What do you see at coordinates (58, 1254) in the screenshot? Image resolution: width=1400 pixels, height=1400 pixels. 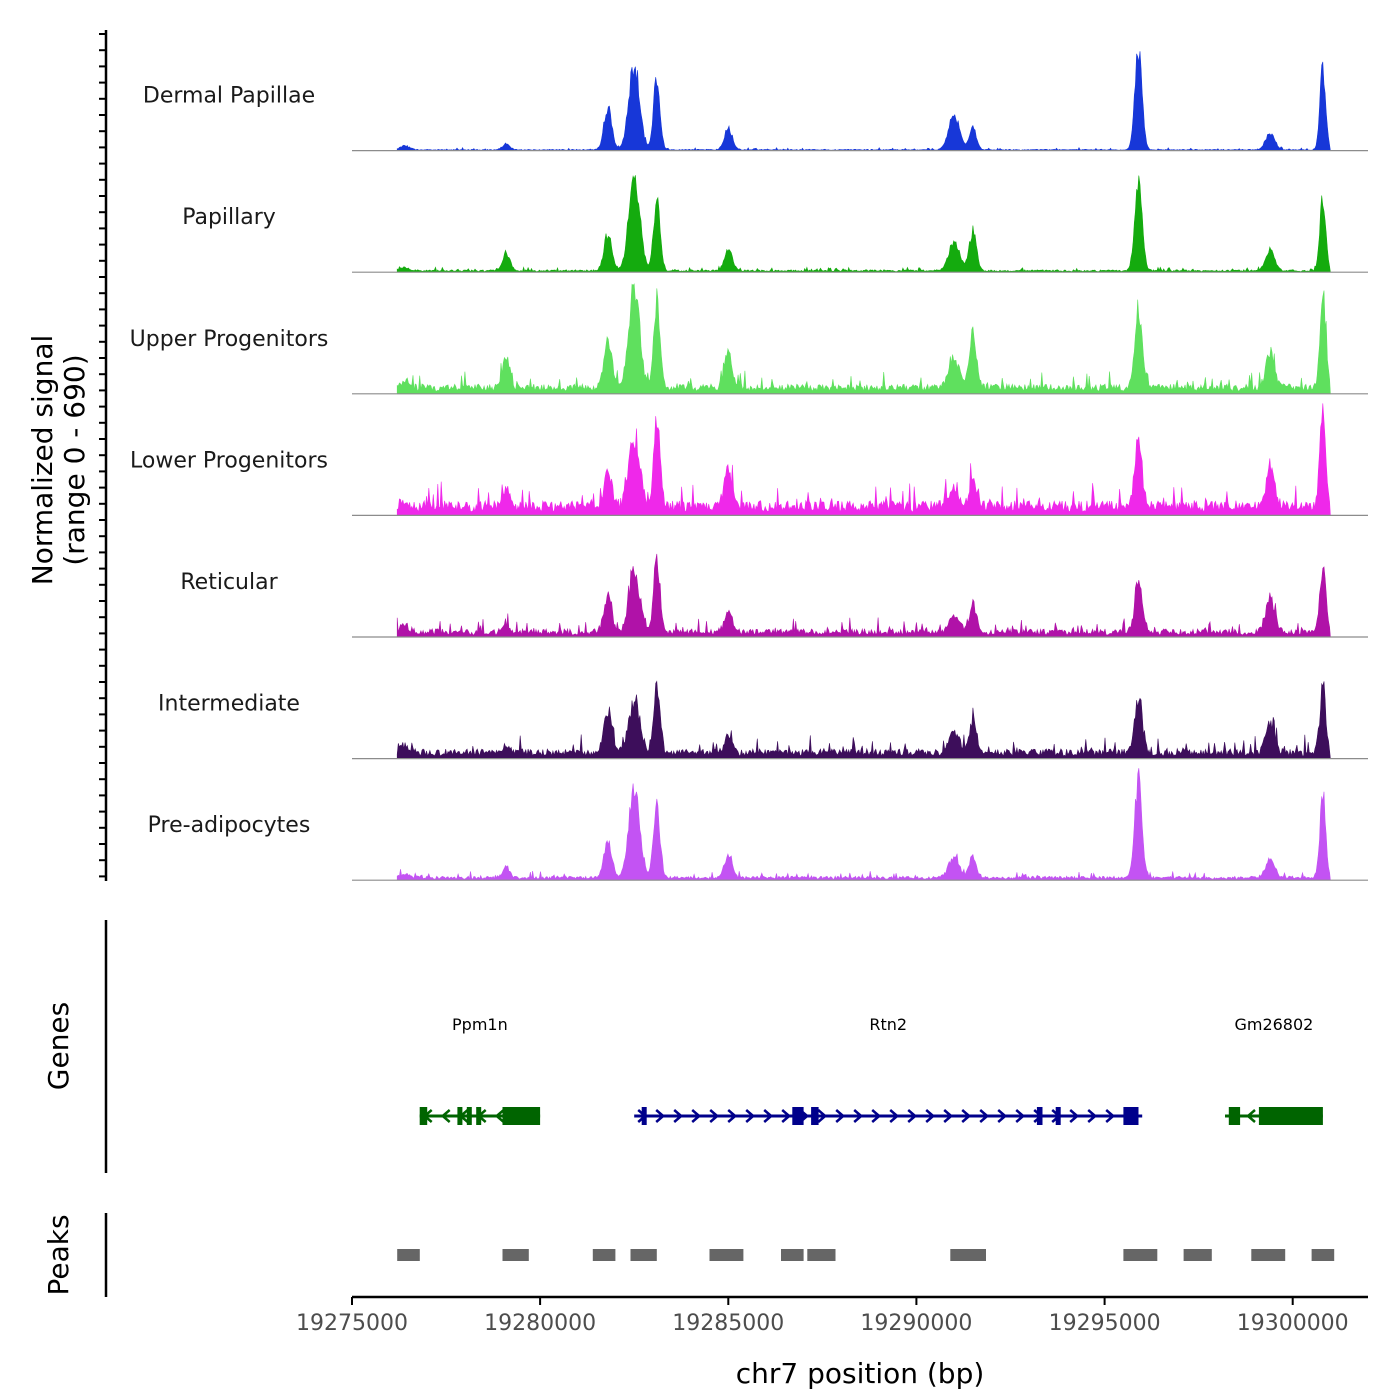 I see `peaks-track-label: Peaks` at bounding box center [58, 1254].